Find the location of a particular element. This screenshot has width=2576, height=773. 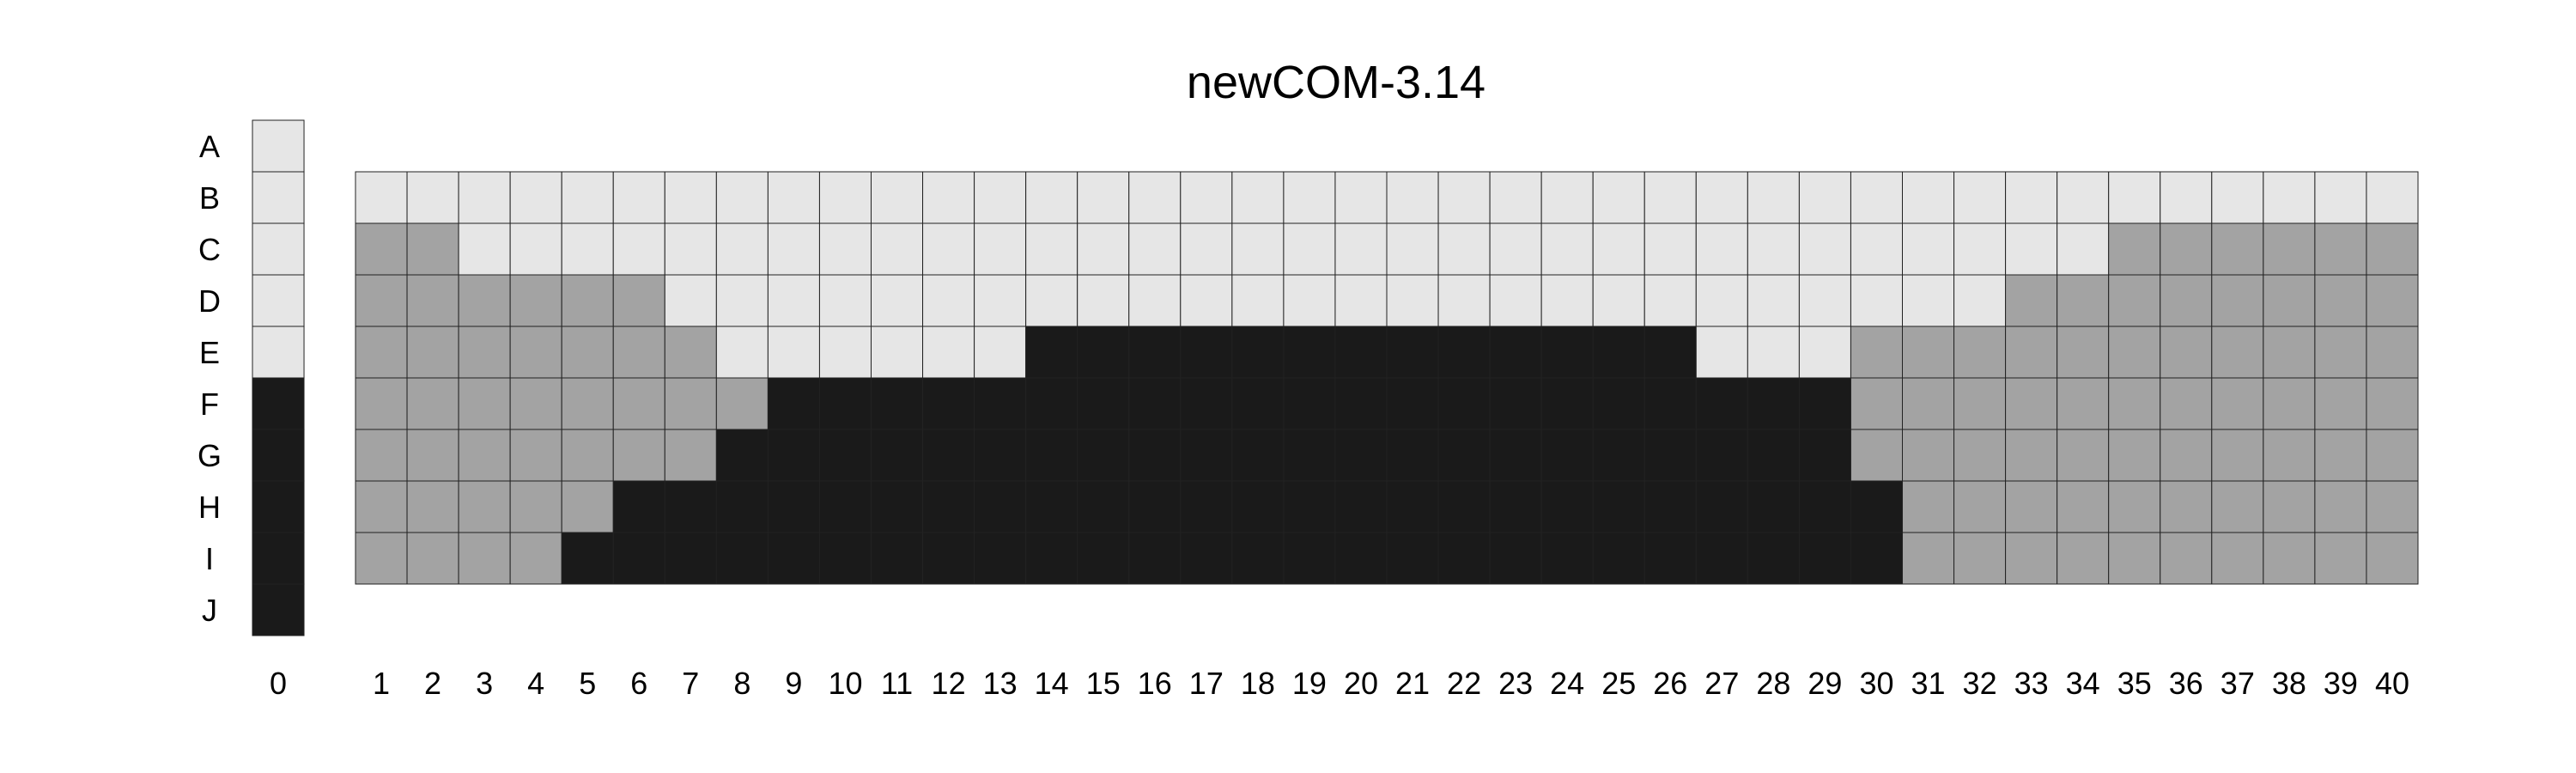

cell-D9 is located at coordinates (793, 300).